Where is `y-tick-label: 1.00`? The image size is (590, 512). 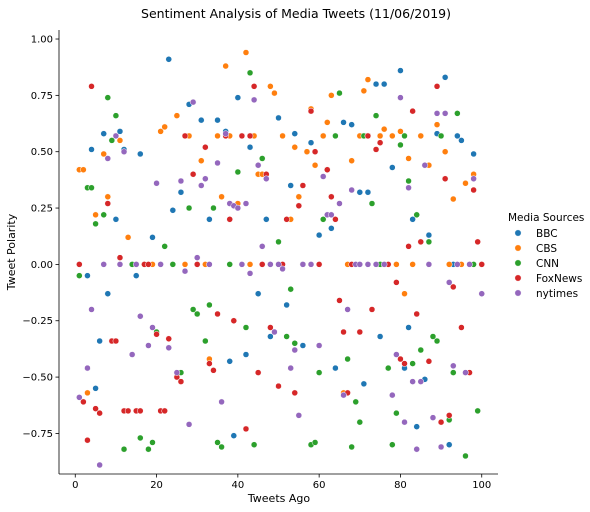
y-tick-label: 1.00 is located at coordinates (42, 40).